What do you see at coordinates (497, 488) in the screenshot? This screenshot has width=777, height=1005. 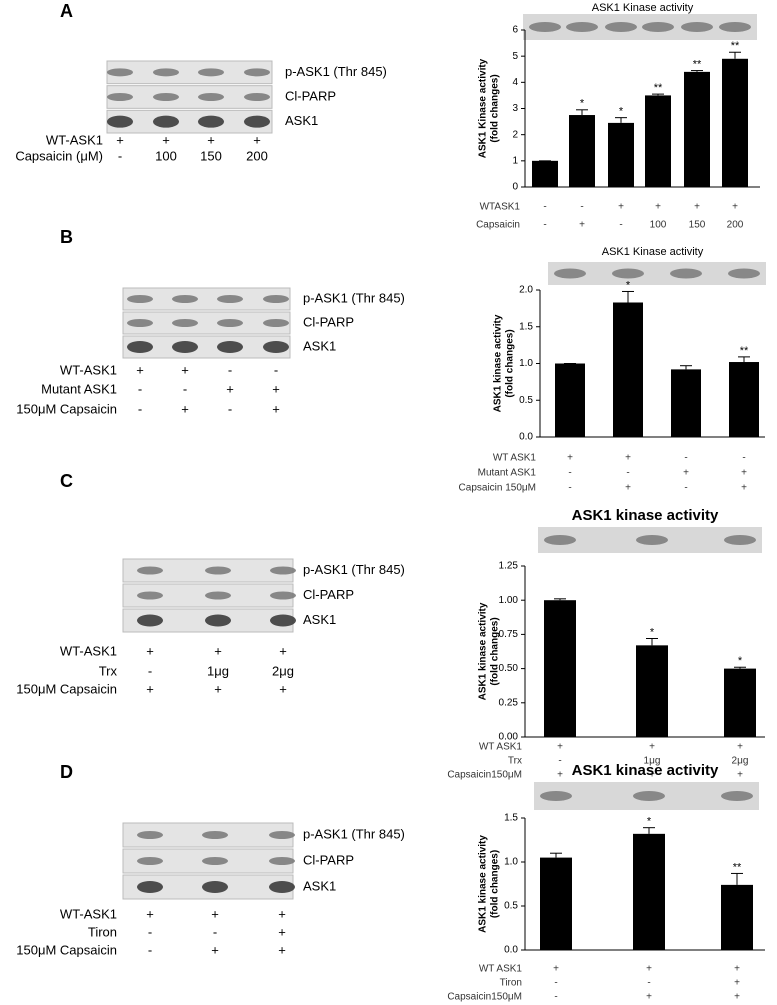 I see `condition-label: Capsaicin 150μM` at bounding box center [497, 488].